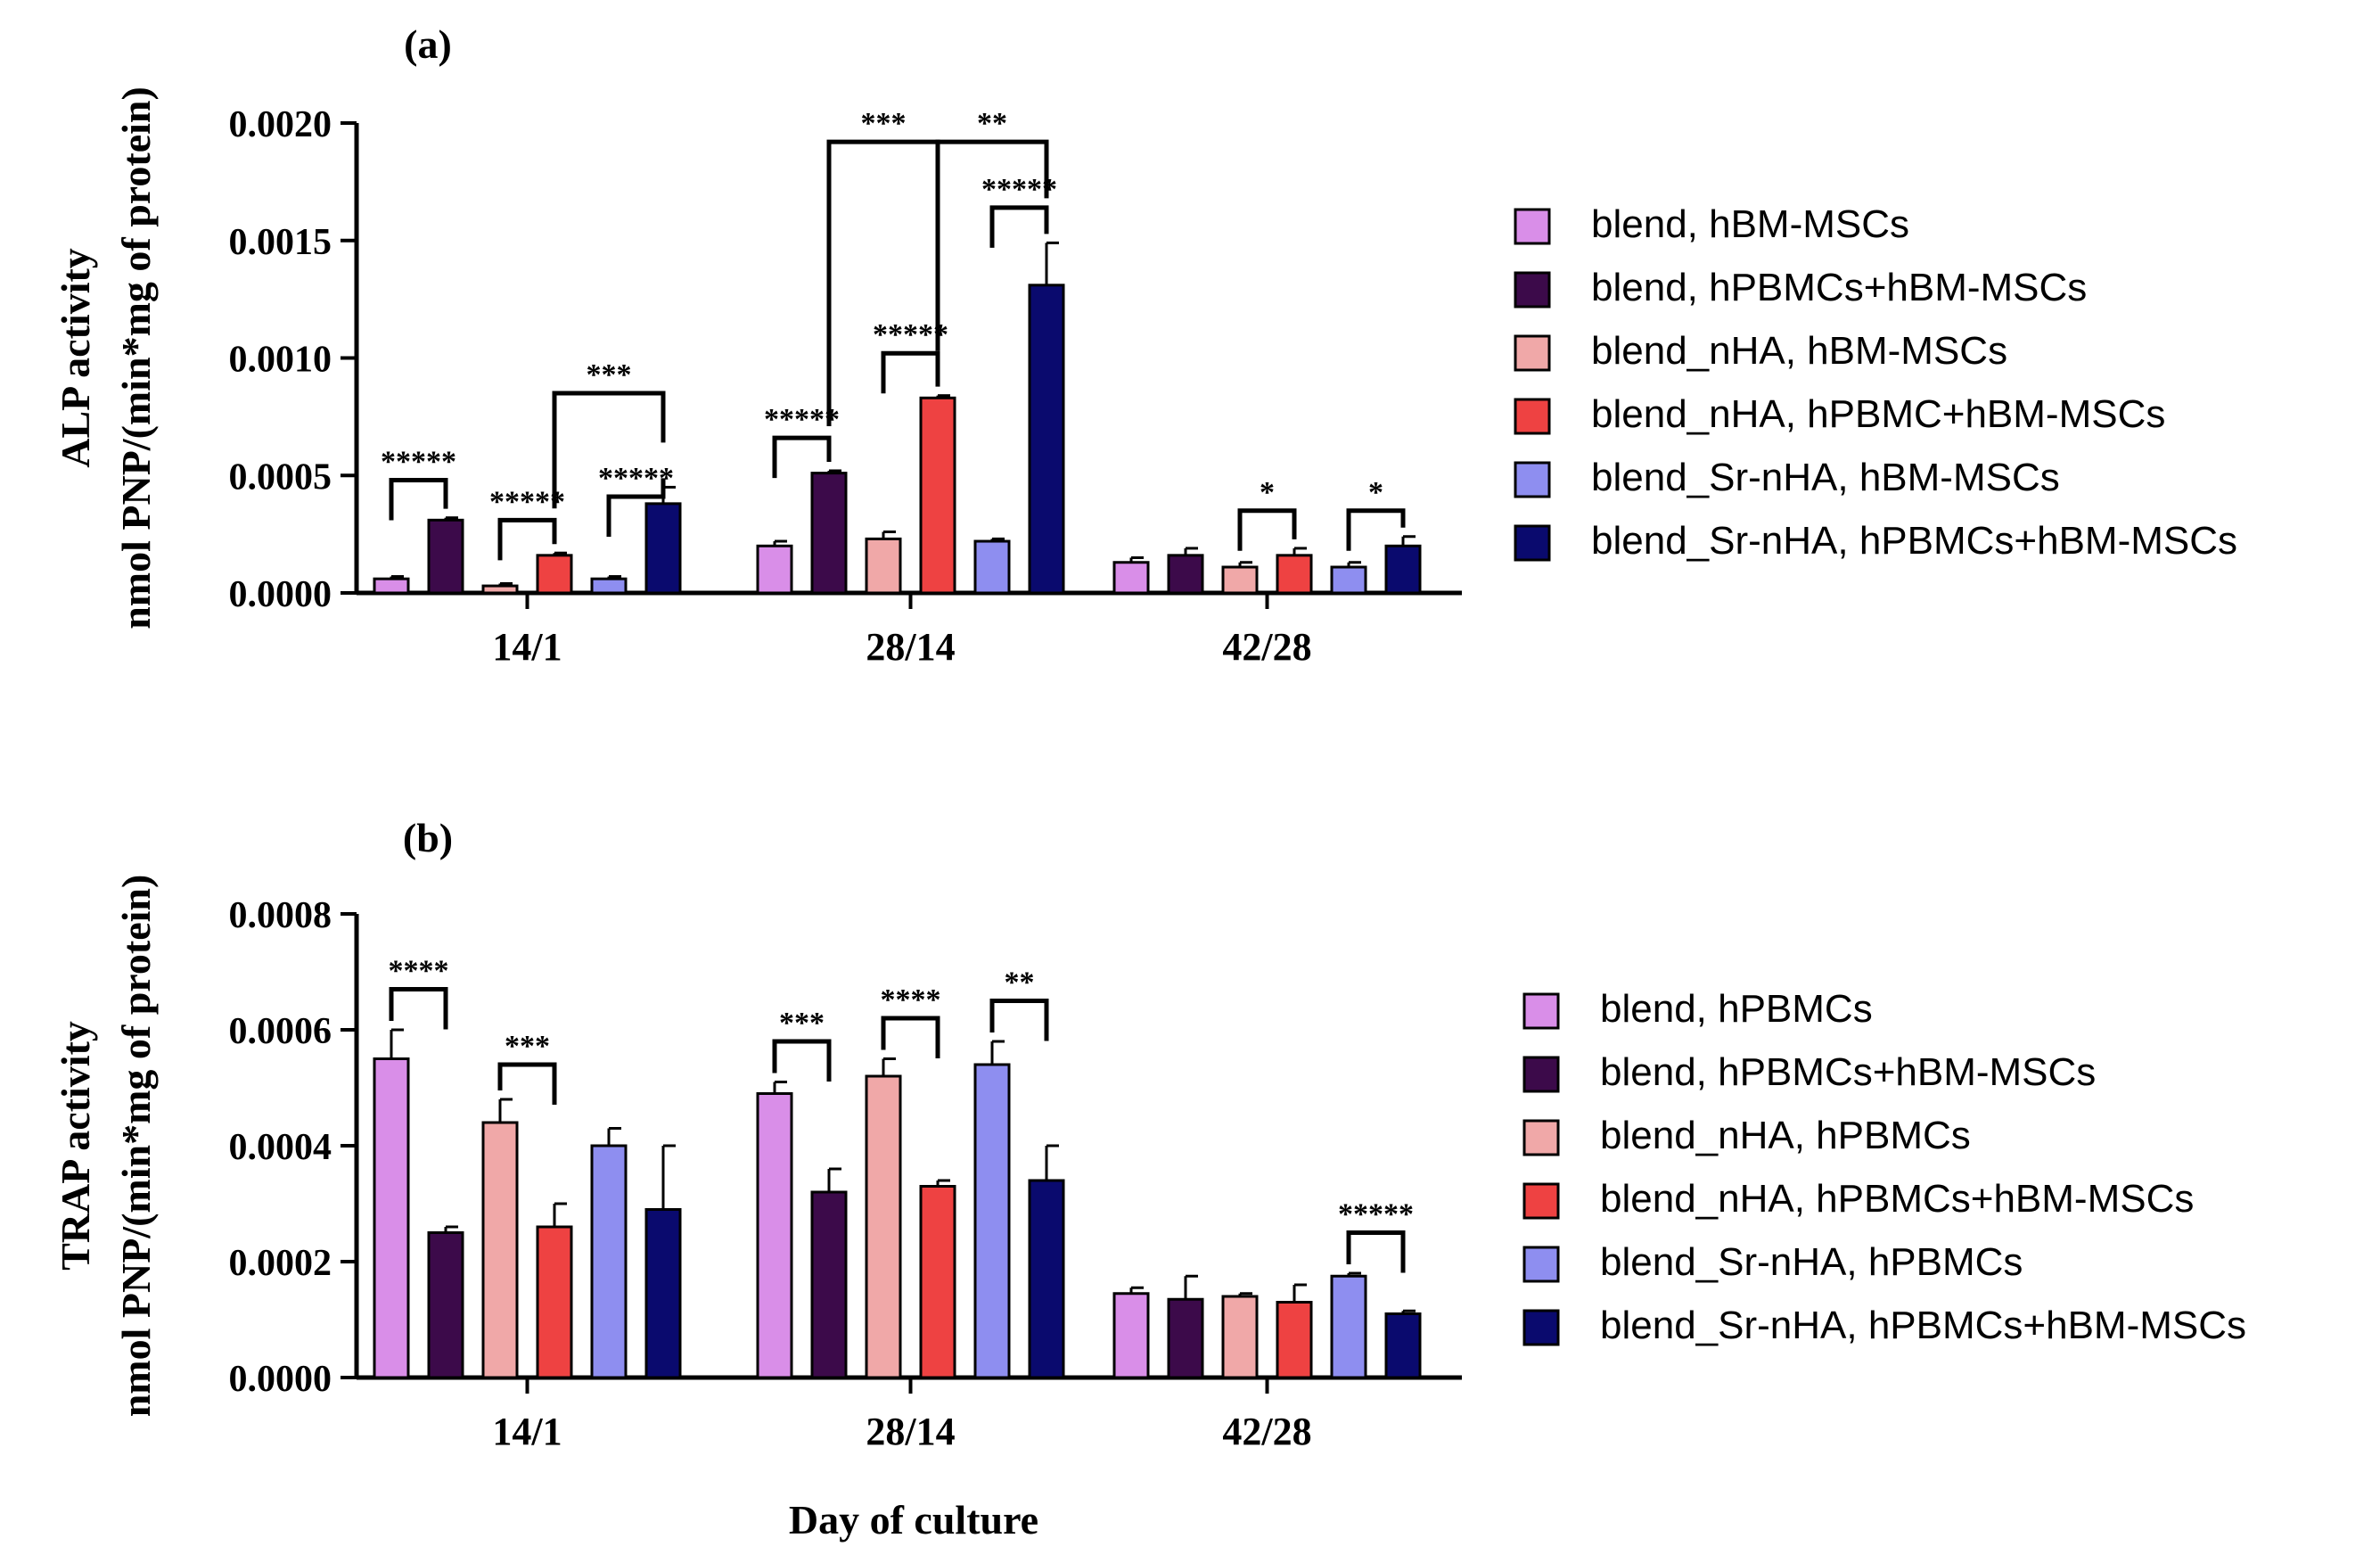 The image size is (2380, 1563). What do you see at coordinates (280, 478) in the screenshot?
I see `y-tick-label: 0.0005` at bounding box center [280, 478].